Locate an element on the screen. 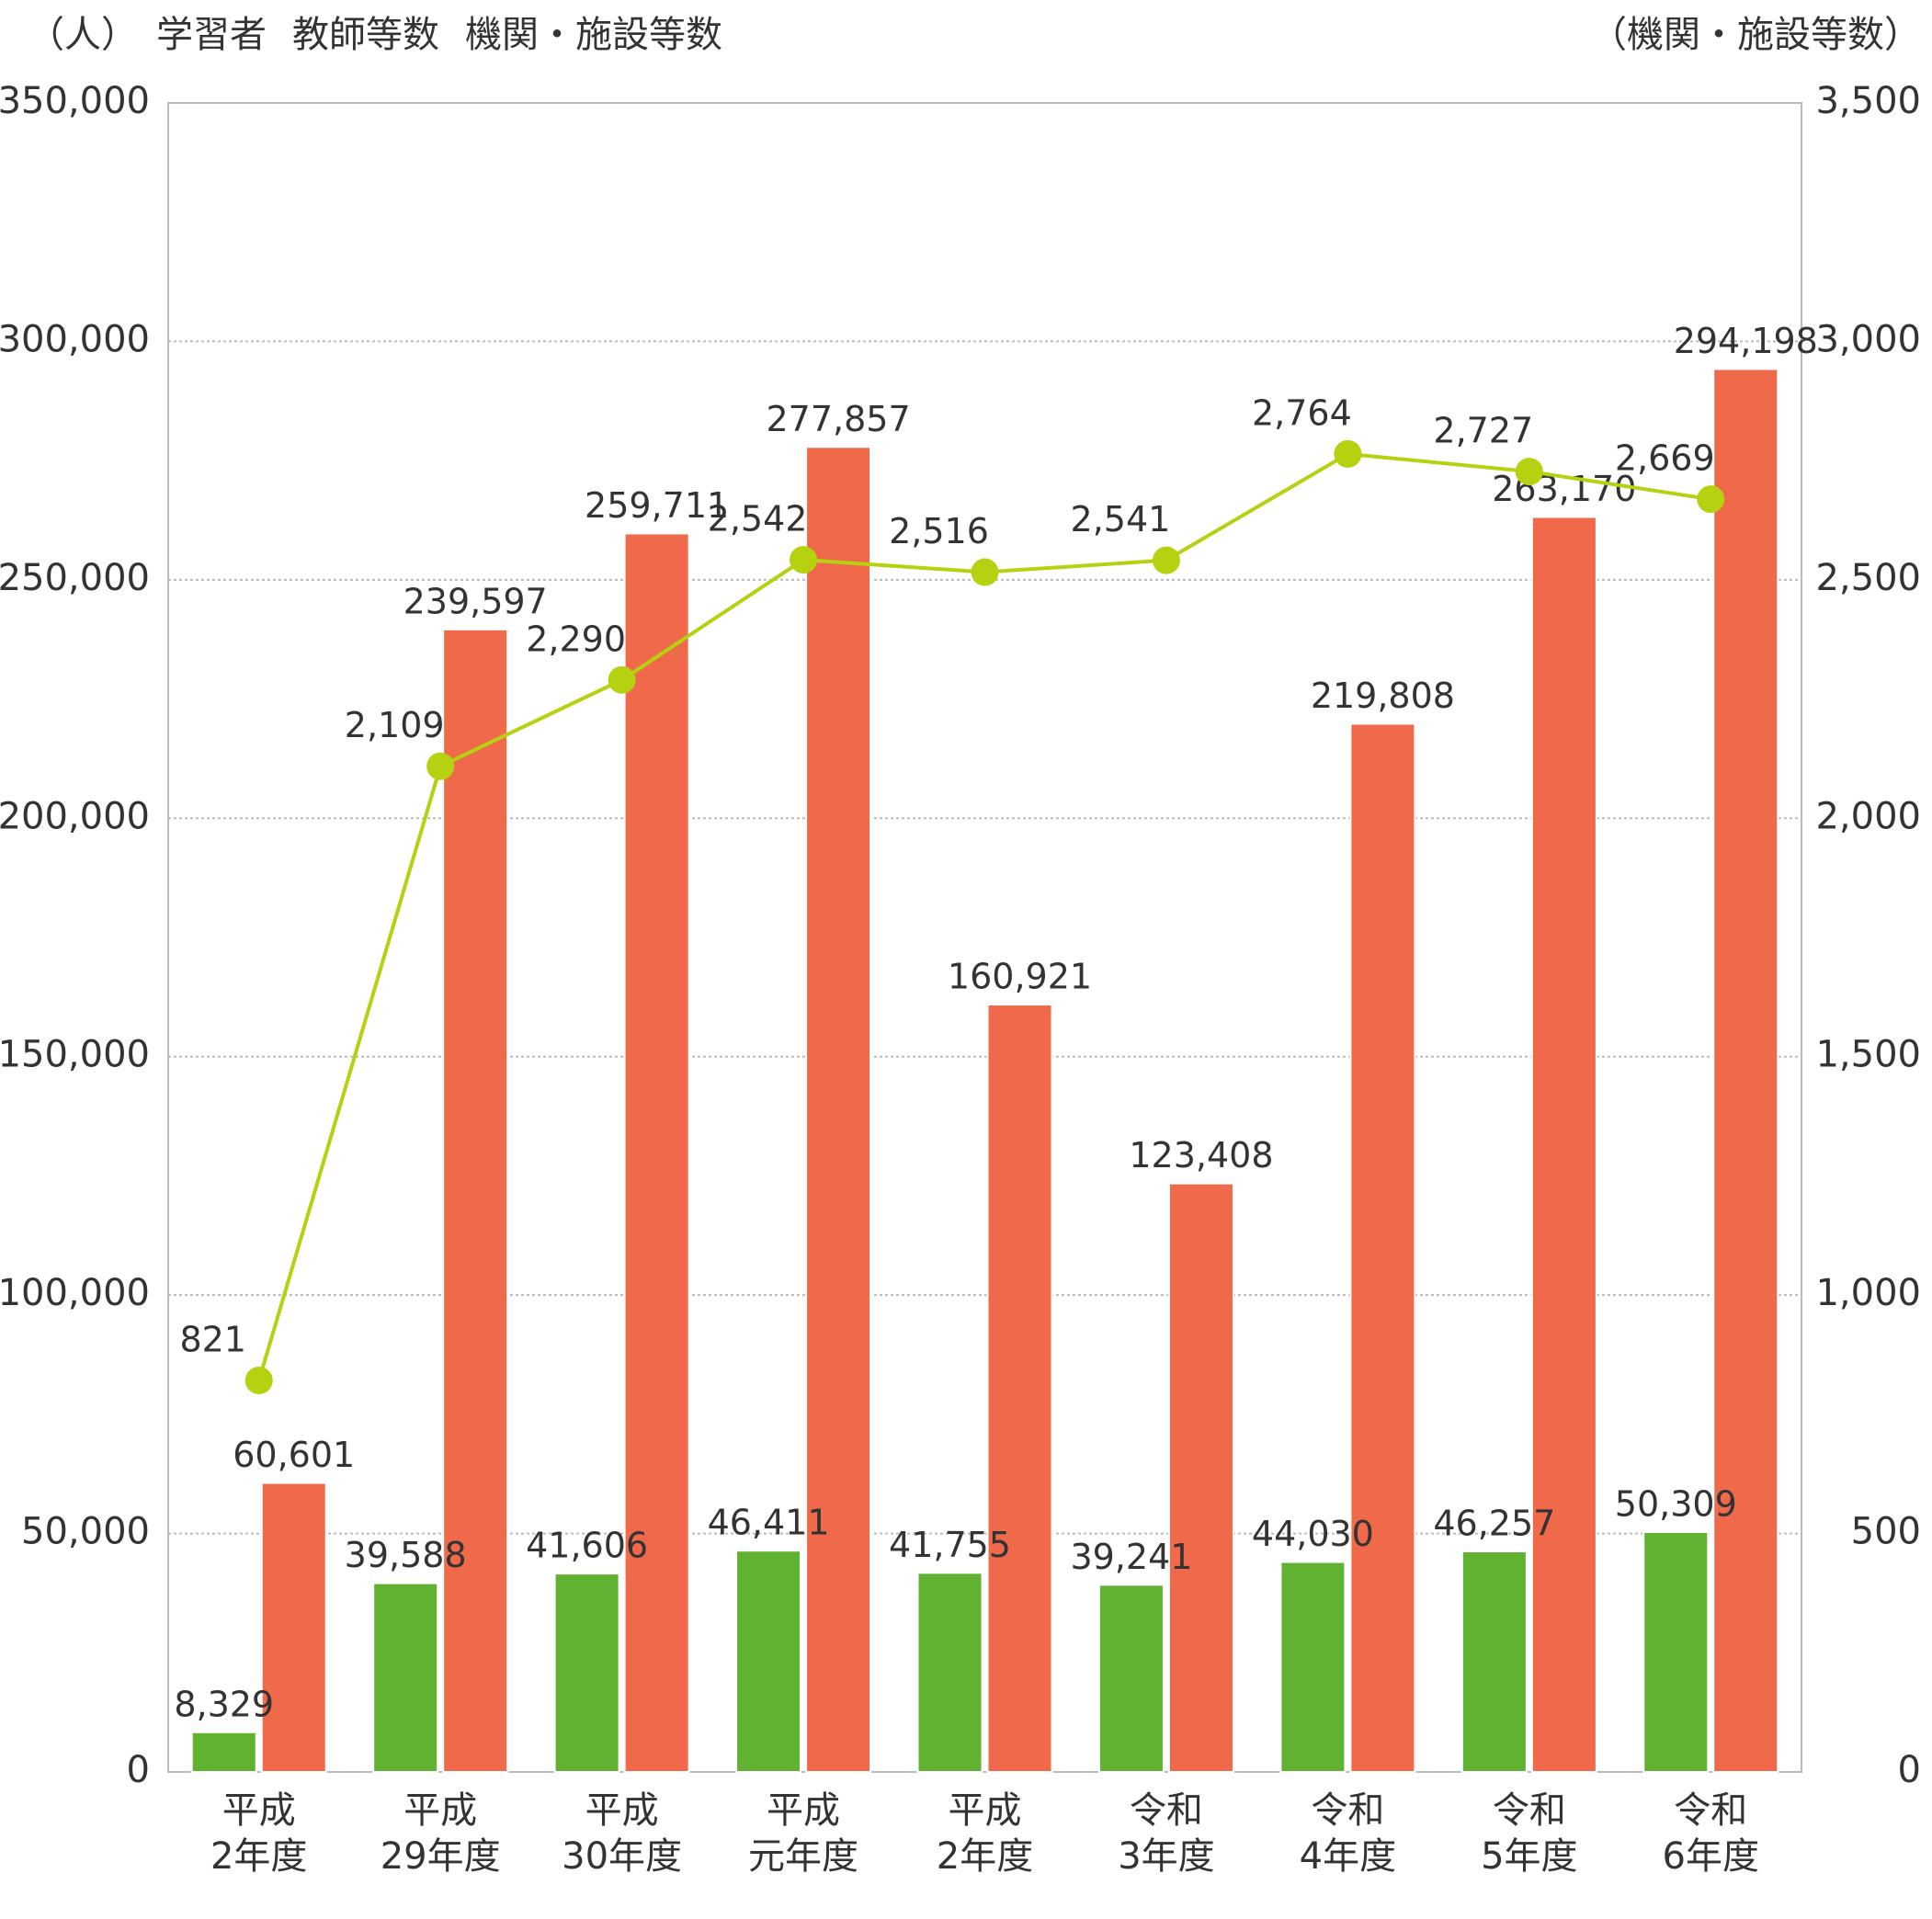 The image size is (1932, 1919). legend-label: 機関・施設等数 is located at coordinates (593, 35).